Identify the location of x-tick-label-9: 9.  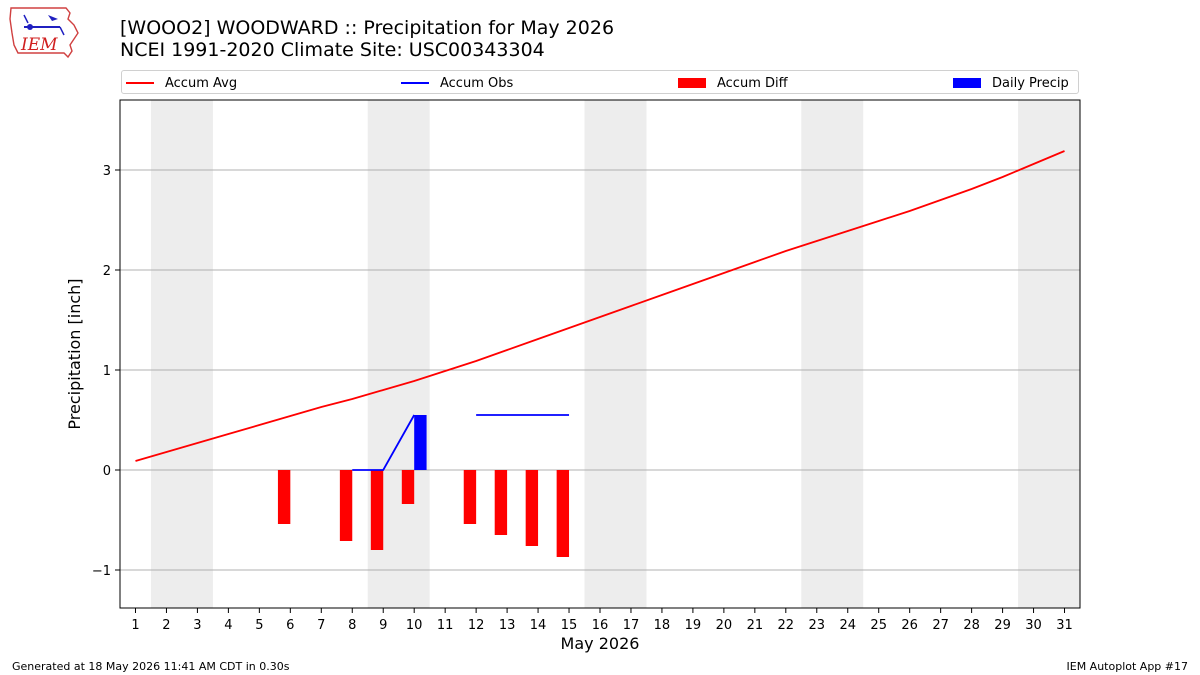
(383, 625).